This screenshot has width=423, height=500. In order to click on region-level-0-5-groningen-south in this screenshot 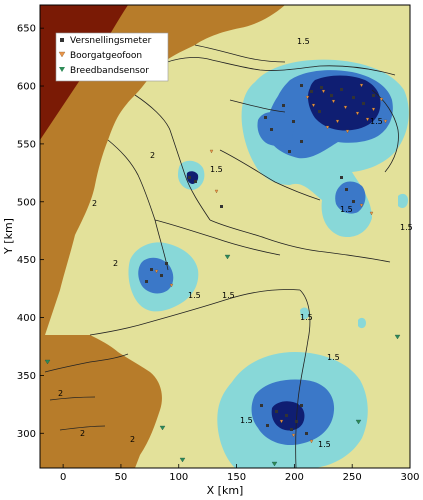, I will do `click(350, 197)`.